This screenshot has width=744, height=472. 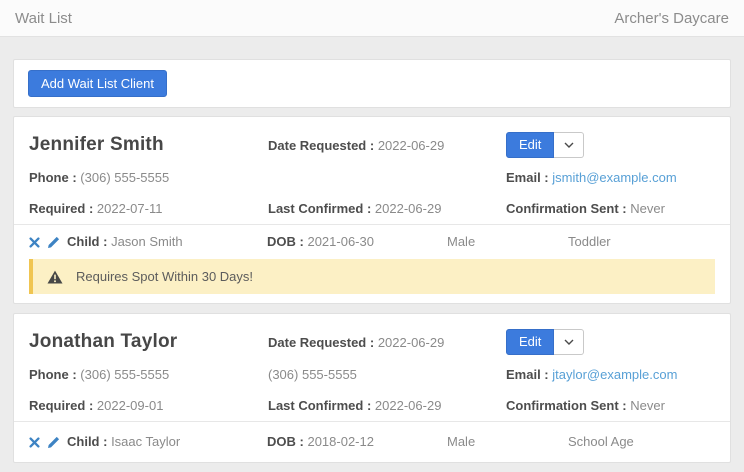 What do you see at coordinates (671, 18) in the screenshot?
I see `account-name: Archer's Daycare` at bounding box center [671, 18].